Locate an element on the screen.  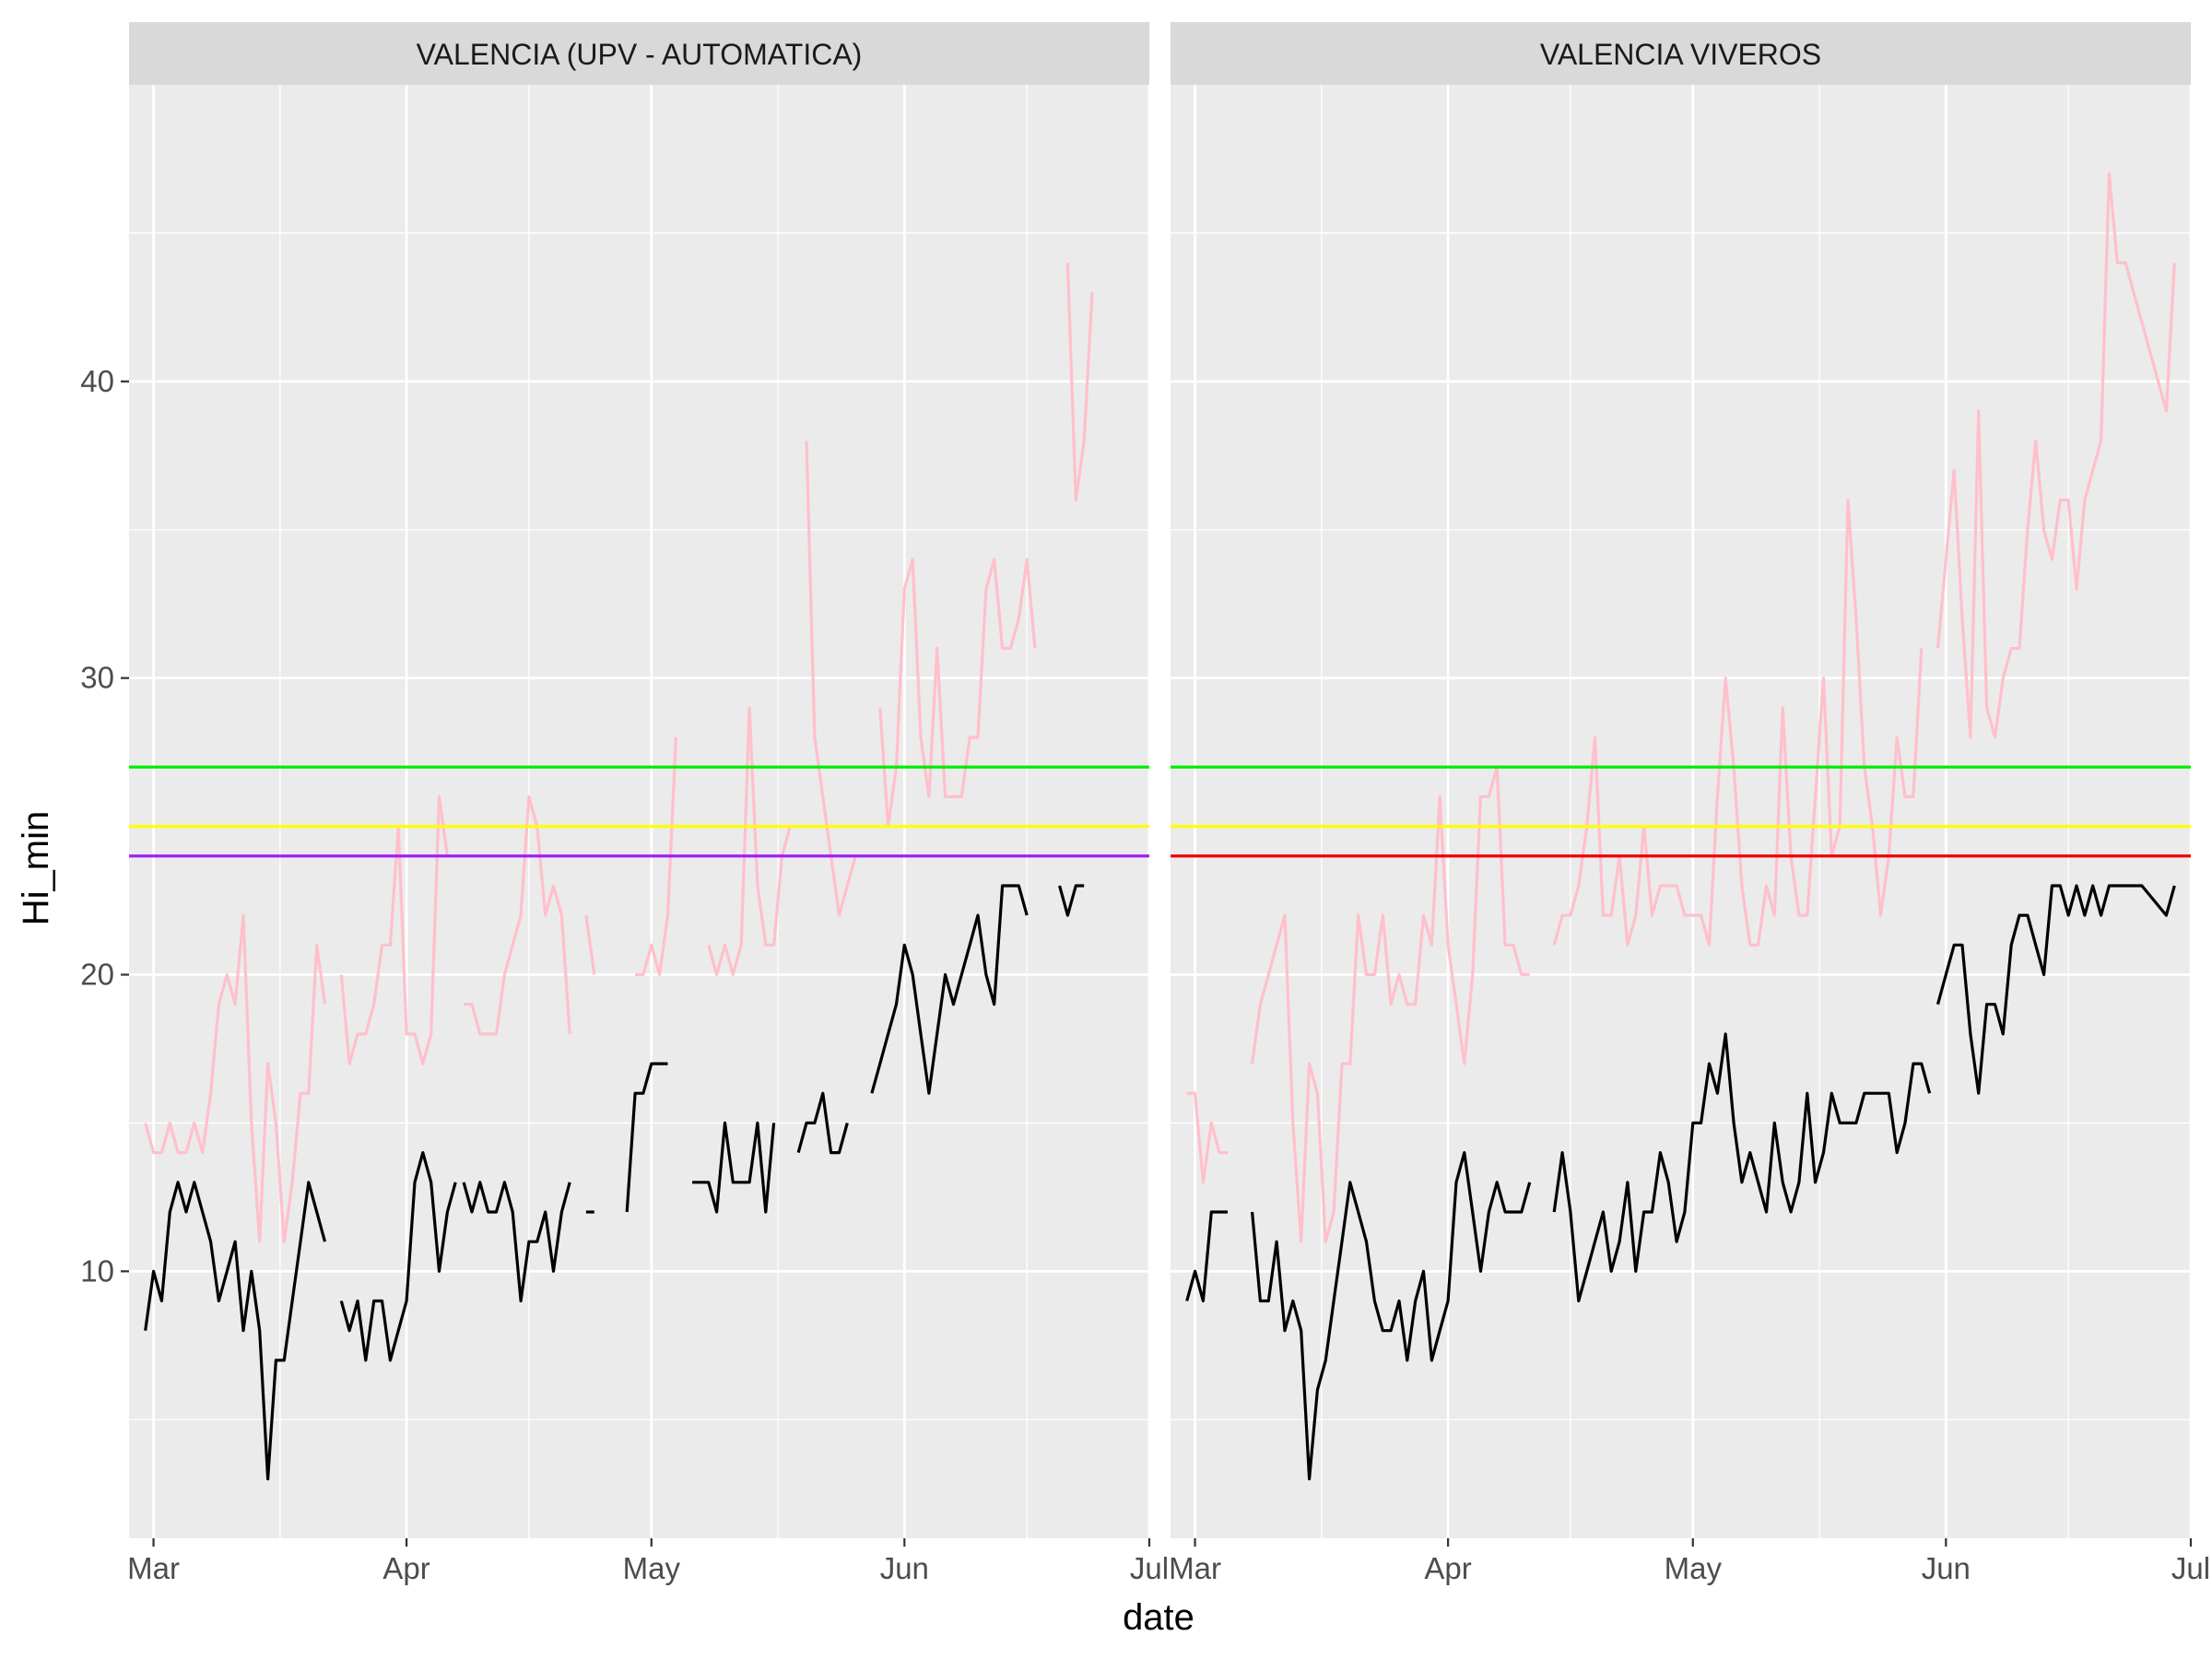
y-axis-title: Hi_min is located at coordinates (36, 868).